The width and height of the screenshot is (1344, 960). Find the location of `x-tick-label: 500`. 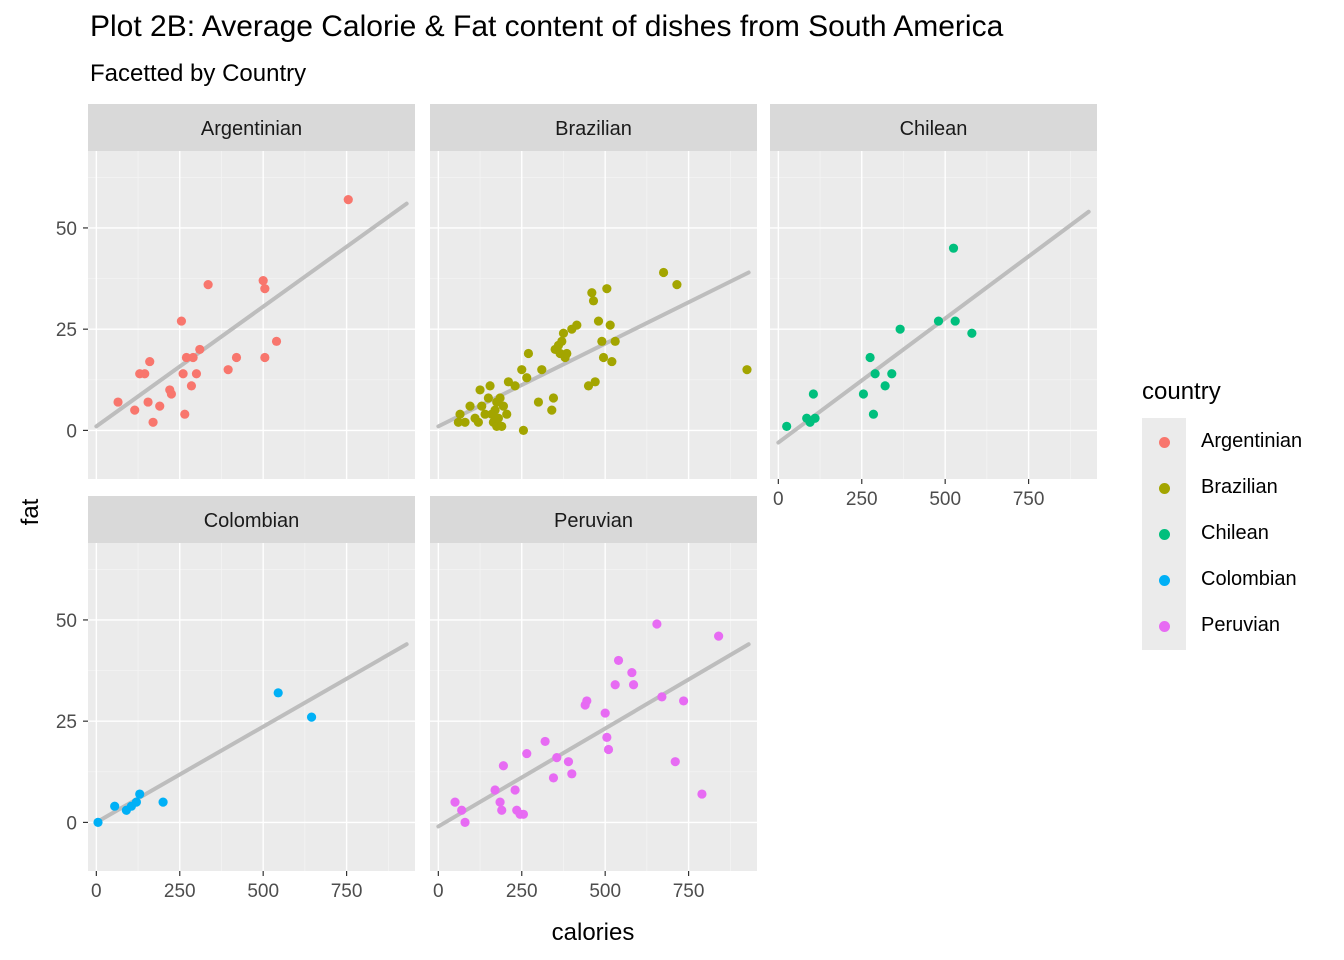

x-tick-label: 500 is located at coordinates (605, 891).